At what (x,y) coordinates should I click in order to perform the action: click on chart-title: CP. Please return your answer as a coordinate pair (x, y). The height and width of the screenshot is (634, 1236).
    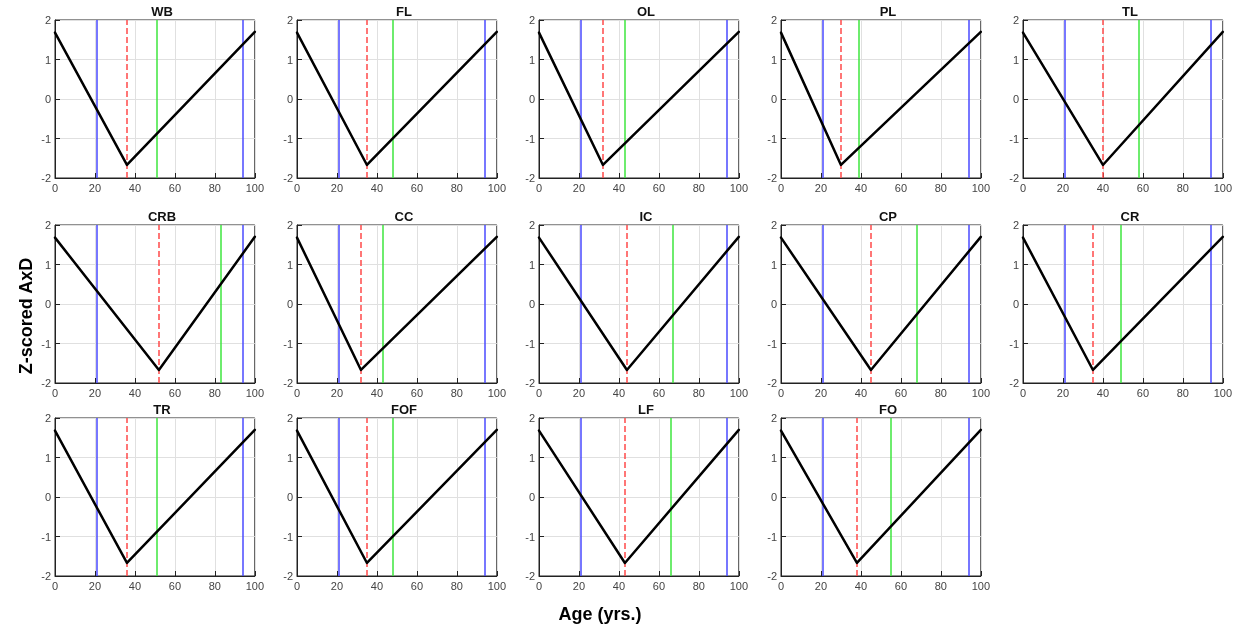
    Looking at the image, I should click on (888, 216).